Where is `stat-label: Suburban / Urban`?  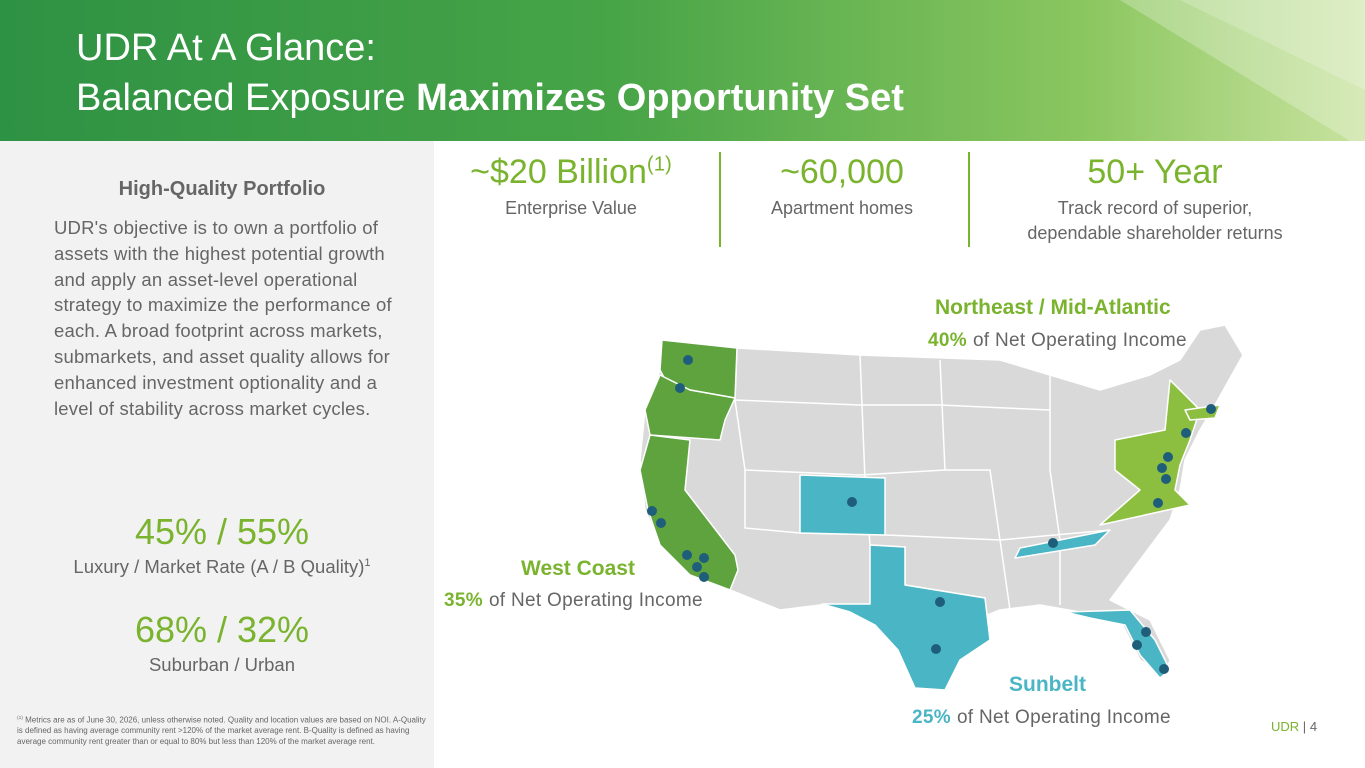 stat-label: Suburban / Urban is located at coordinates (222, 664).